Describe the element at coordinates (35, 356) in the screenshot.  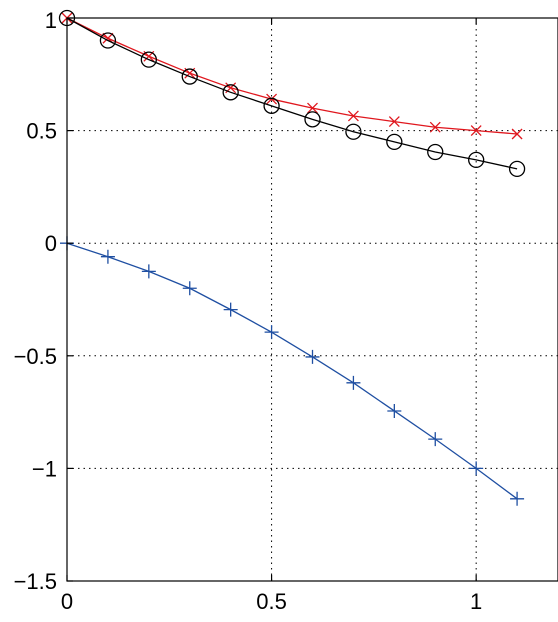
I see `y-tick-label: −0.5` at that location.